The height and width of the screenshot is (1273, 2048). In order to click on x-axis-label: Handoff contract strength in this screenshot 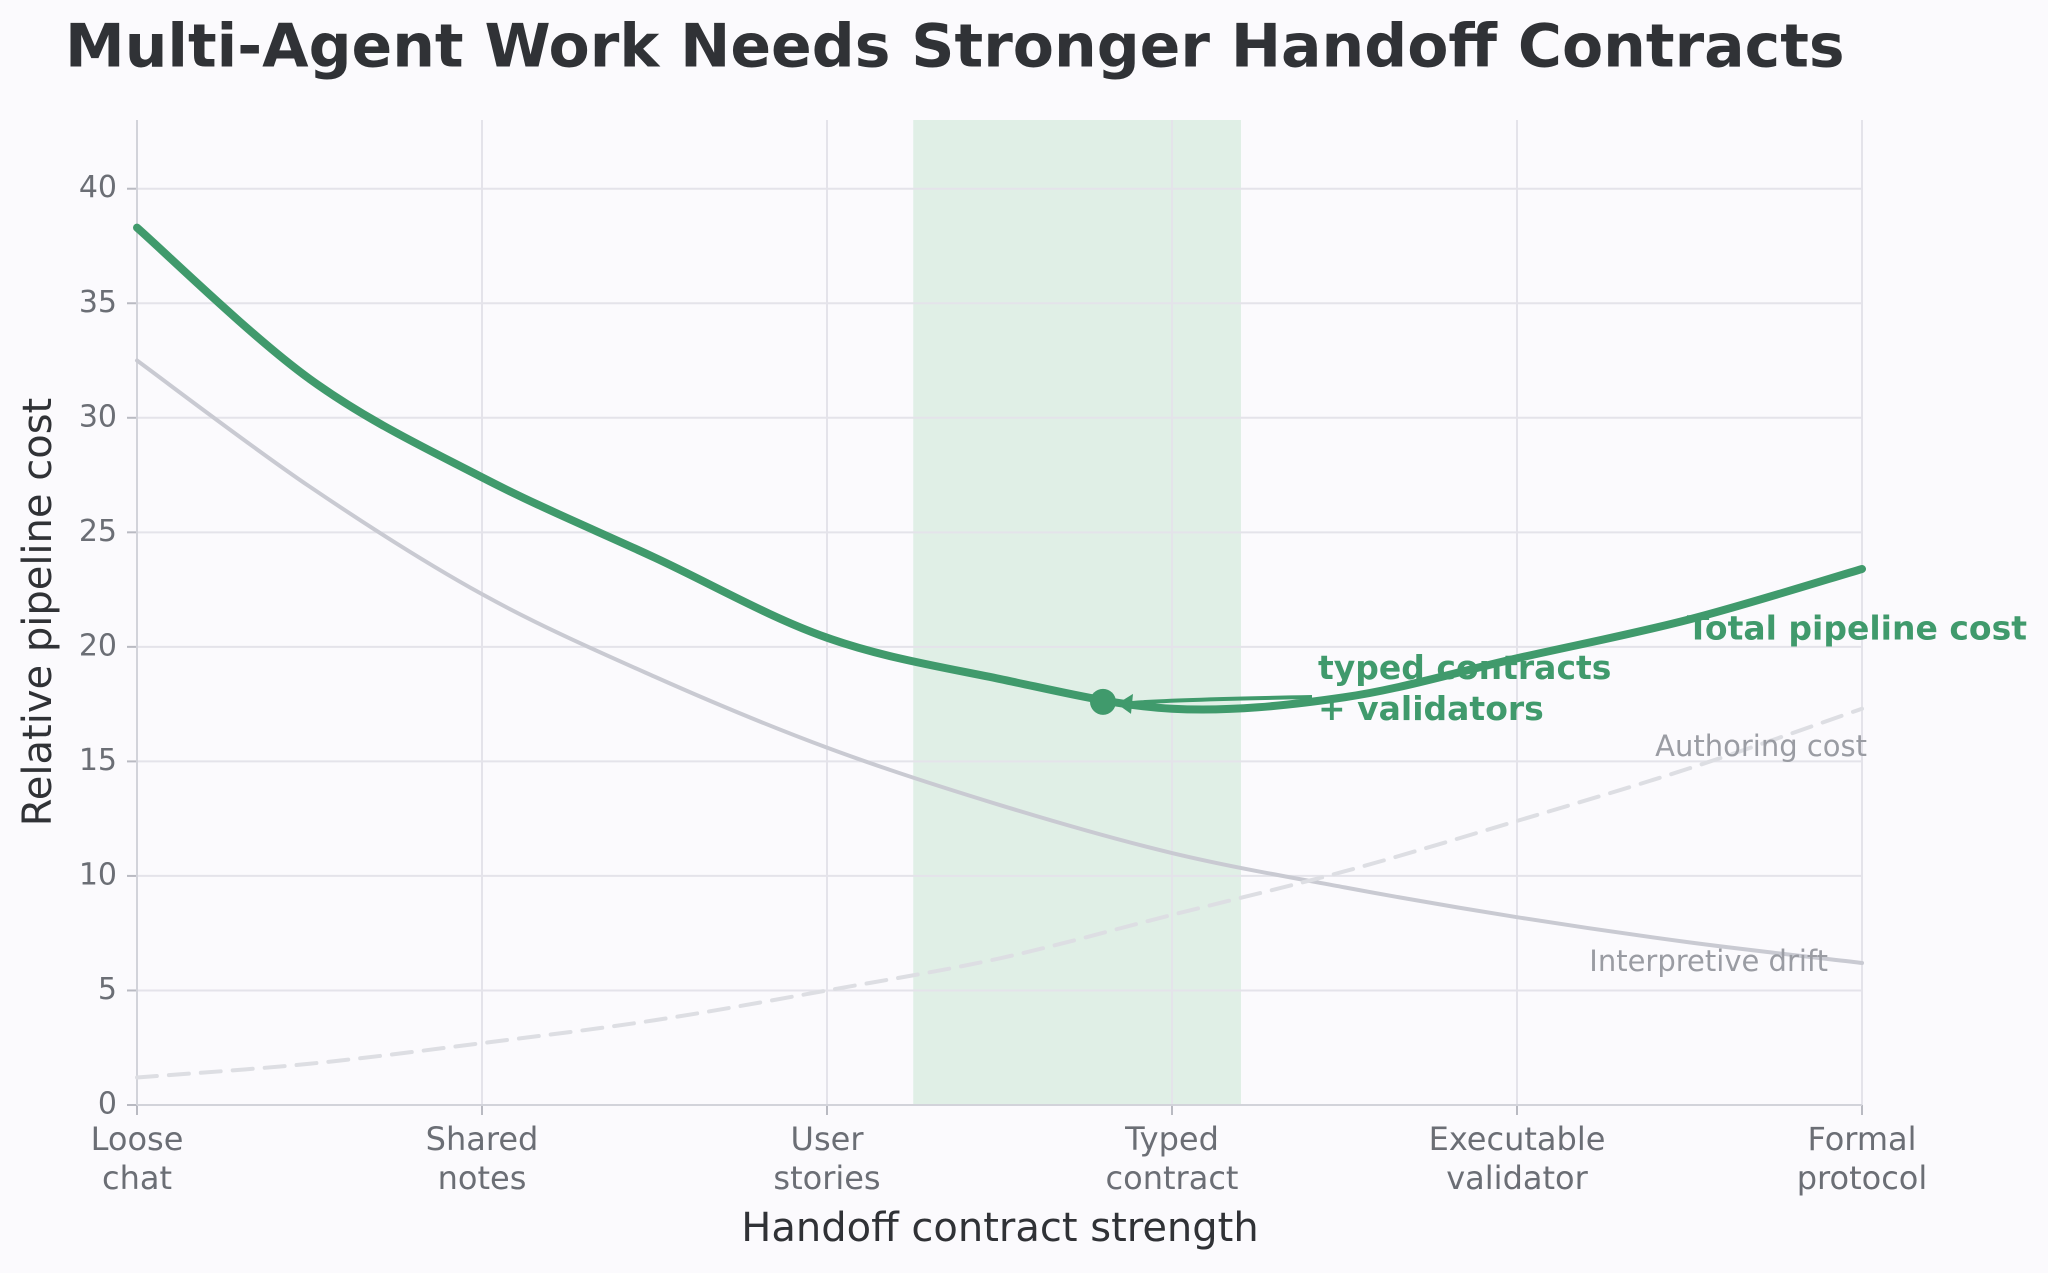, I will do `click(999, 1228)`.